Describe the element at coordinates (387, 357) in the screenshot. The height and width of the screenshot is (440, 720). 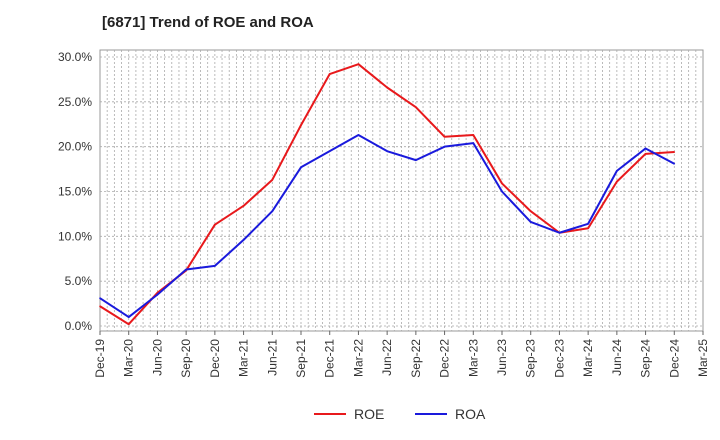
I see `x-tick-label: Jun-22` at that location.